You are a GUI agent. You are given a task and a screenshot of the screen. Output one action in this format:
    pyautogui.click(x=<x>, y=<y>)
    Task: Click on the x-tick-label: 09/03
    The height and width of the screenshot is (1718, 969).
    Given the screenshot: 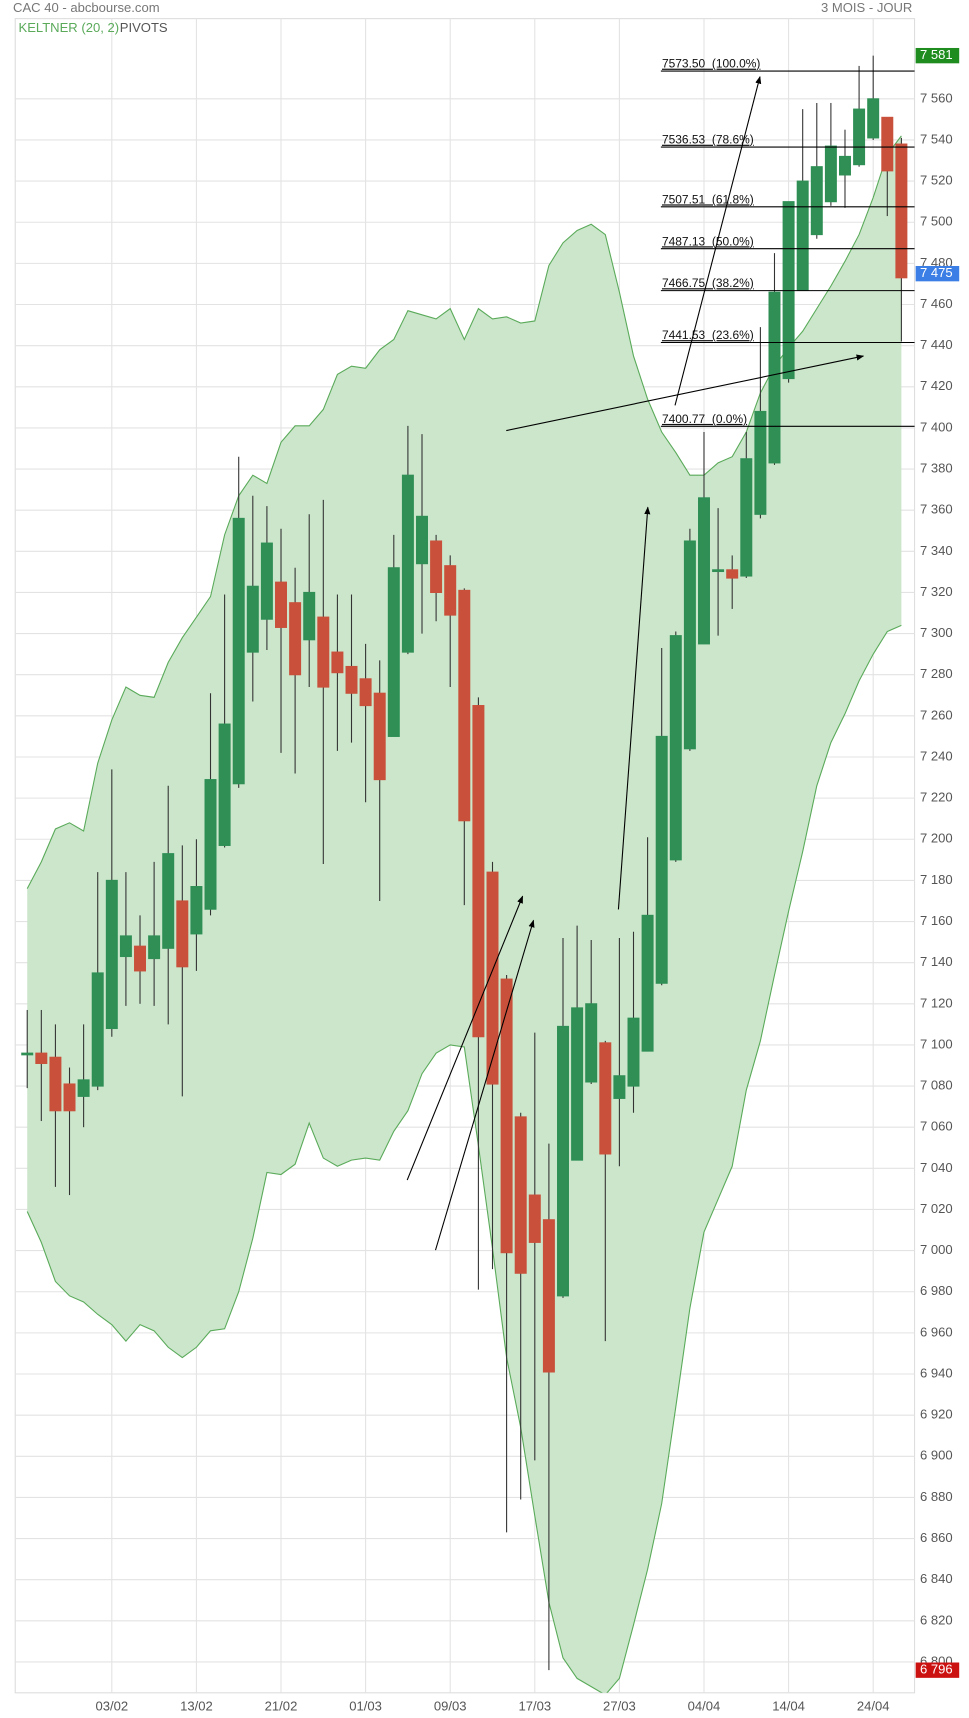 What is the action you would take?
    pyautogui.click(x=450, y=1705)
    